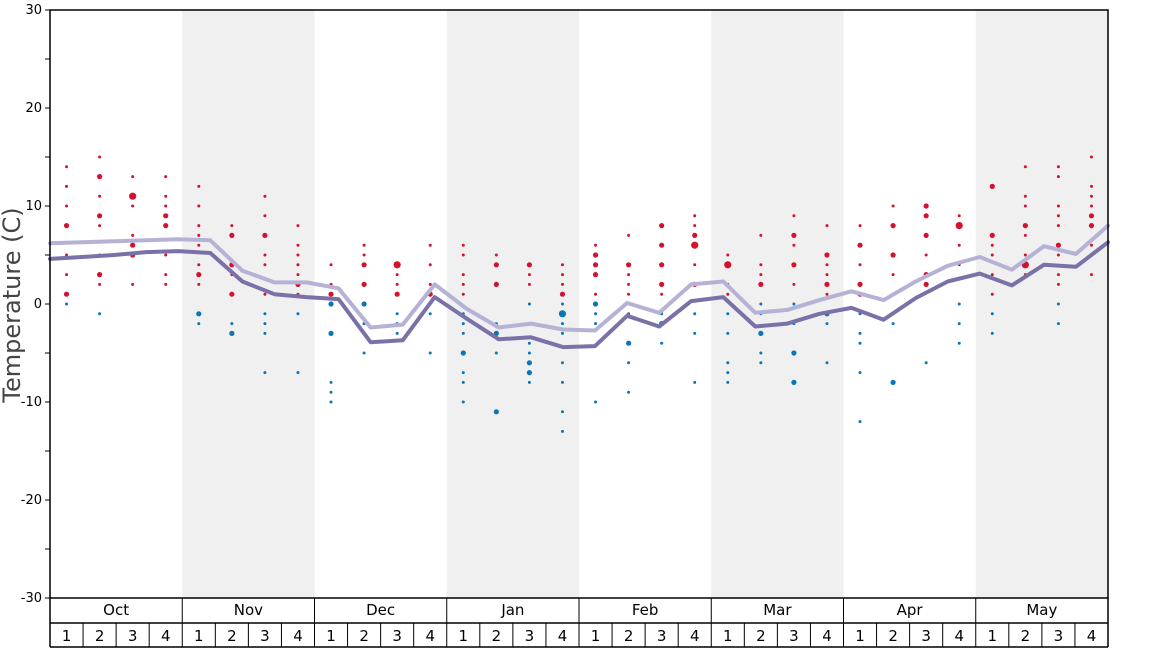 The height and width of the screenshot is (648, 1168). I want to click on y-axis: 30 20 10 0 -10 -20 -30, so click(35, 304).